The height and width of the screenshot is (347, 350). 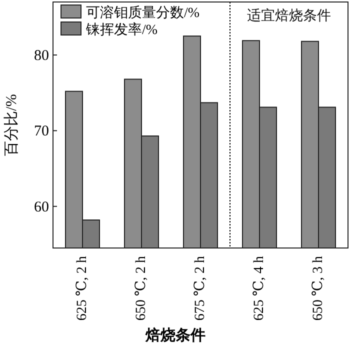 What do you see at coordinates (82, 288) in the screenshot?
I see `x-tick-label: 625 ℃, 2 h` at bounding box center [82, 288].